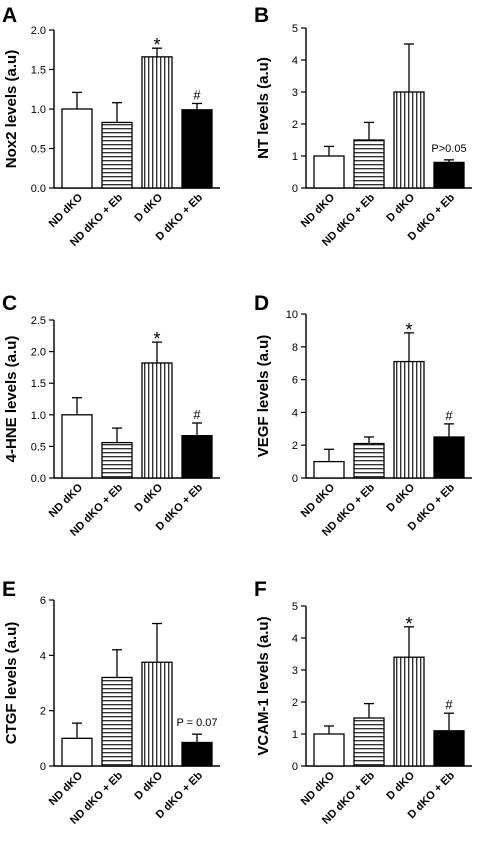 The width and height of the screenshot is (482, 854). Describe the element at coordinates (261, 15) in the screenshot. I see `panel-letter: B` at that location.